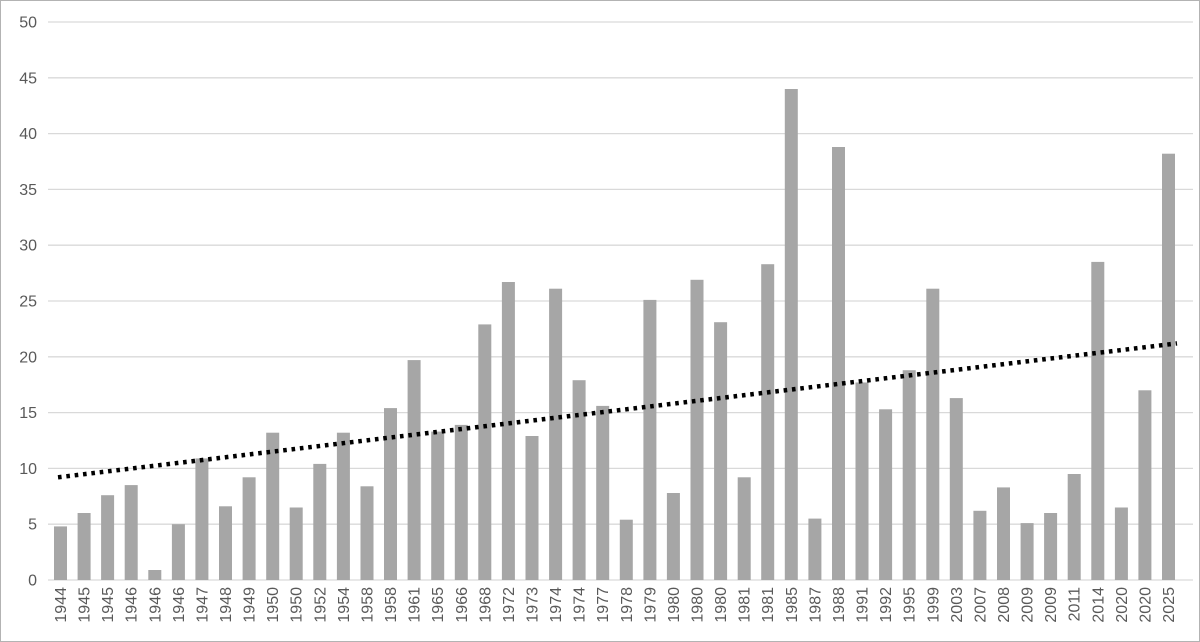 The image size is (1200, 642). What do you see at coordinates (32, 525) in the screenshot?
I see `y-axis-label-5: 5` at bounding box center [32, 525].